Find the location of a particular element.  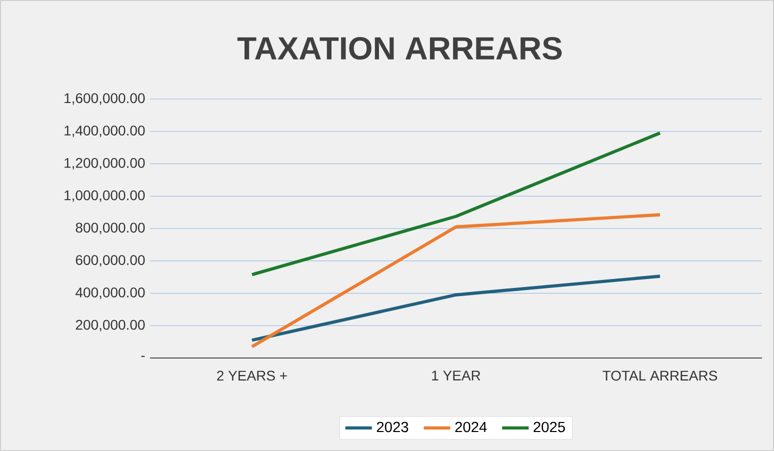

legend-label: 2025 is located at coordinates (549, 427).